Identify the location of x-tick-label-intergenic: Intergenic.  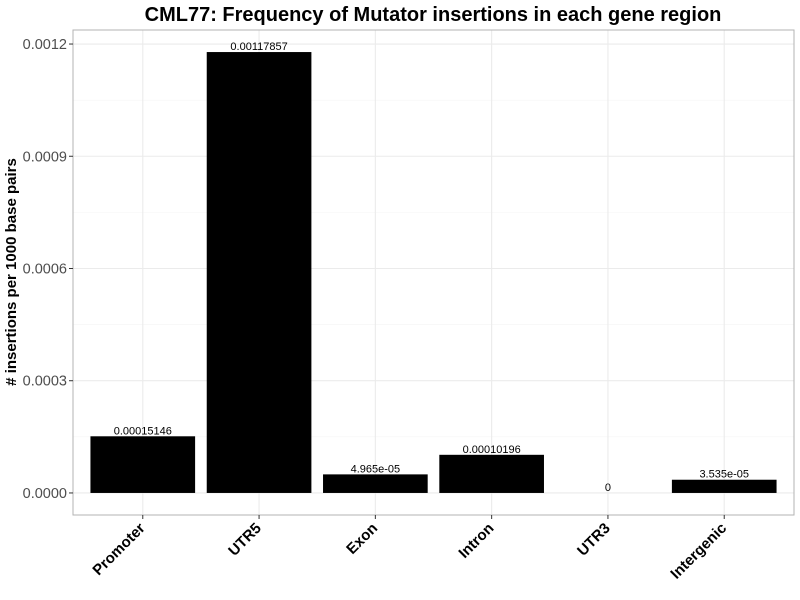
(698, 551).